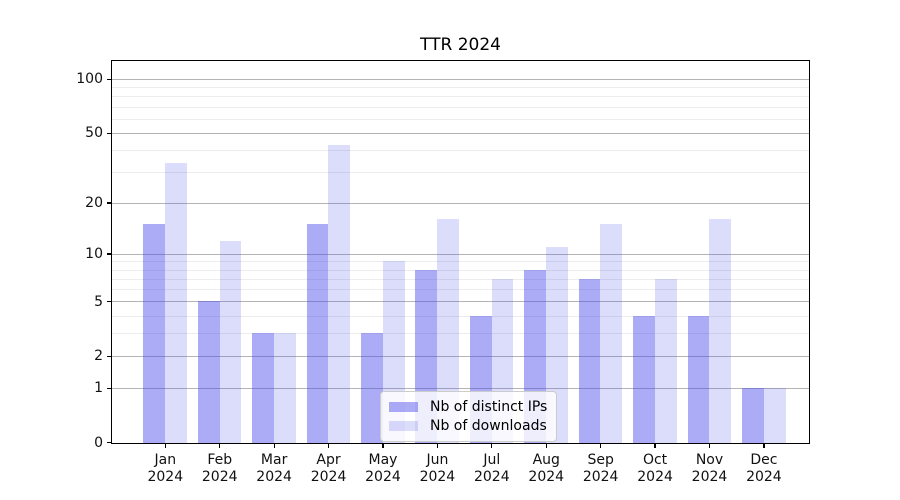  I want to click on bar-nb-of-distinct-ips-sep, so click(589, 360).